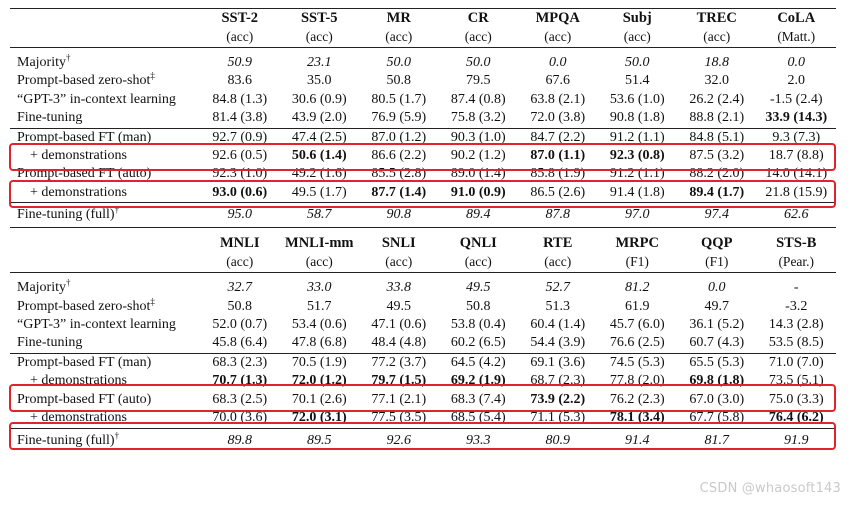 The height and width of the screenshot is (506, 849). Describe the element at coordinates (717, 306) in the screenshot. I see `table-cell: 49.7` at that location.